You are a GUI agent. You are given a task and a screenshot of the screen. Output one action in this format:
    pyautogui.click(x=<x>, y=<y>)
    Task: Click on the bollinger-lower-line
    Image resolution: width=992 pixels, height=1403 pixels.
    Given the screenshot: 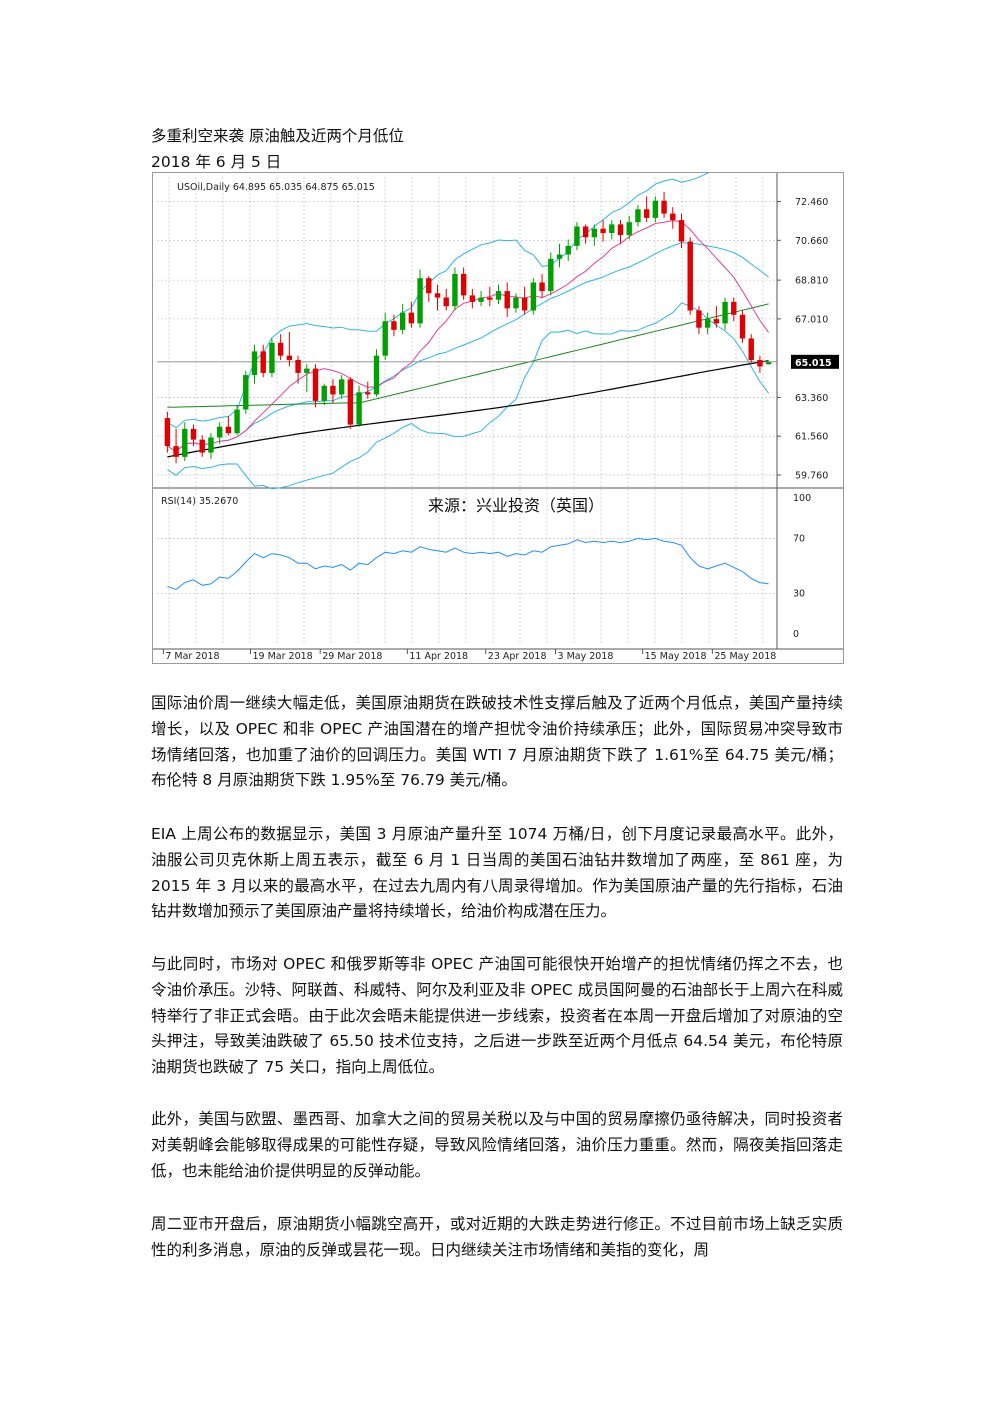 What is the action you would take?
    pyautogui.click(x=468, y=396)
    